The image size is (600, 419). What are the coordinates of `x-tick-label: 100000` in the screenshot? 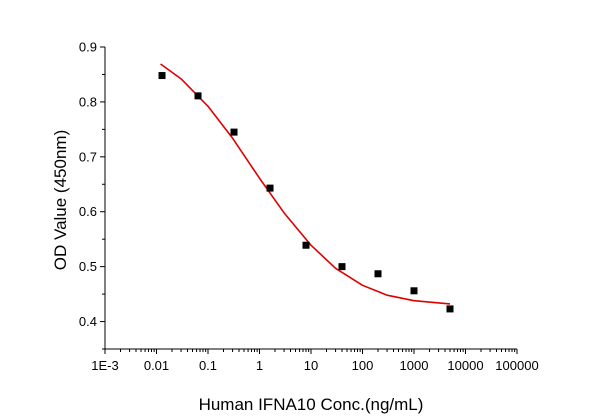 It's located at (516, 365).